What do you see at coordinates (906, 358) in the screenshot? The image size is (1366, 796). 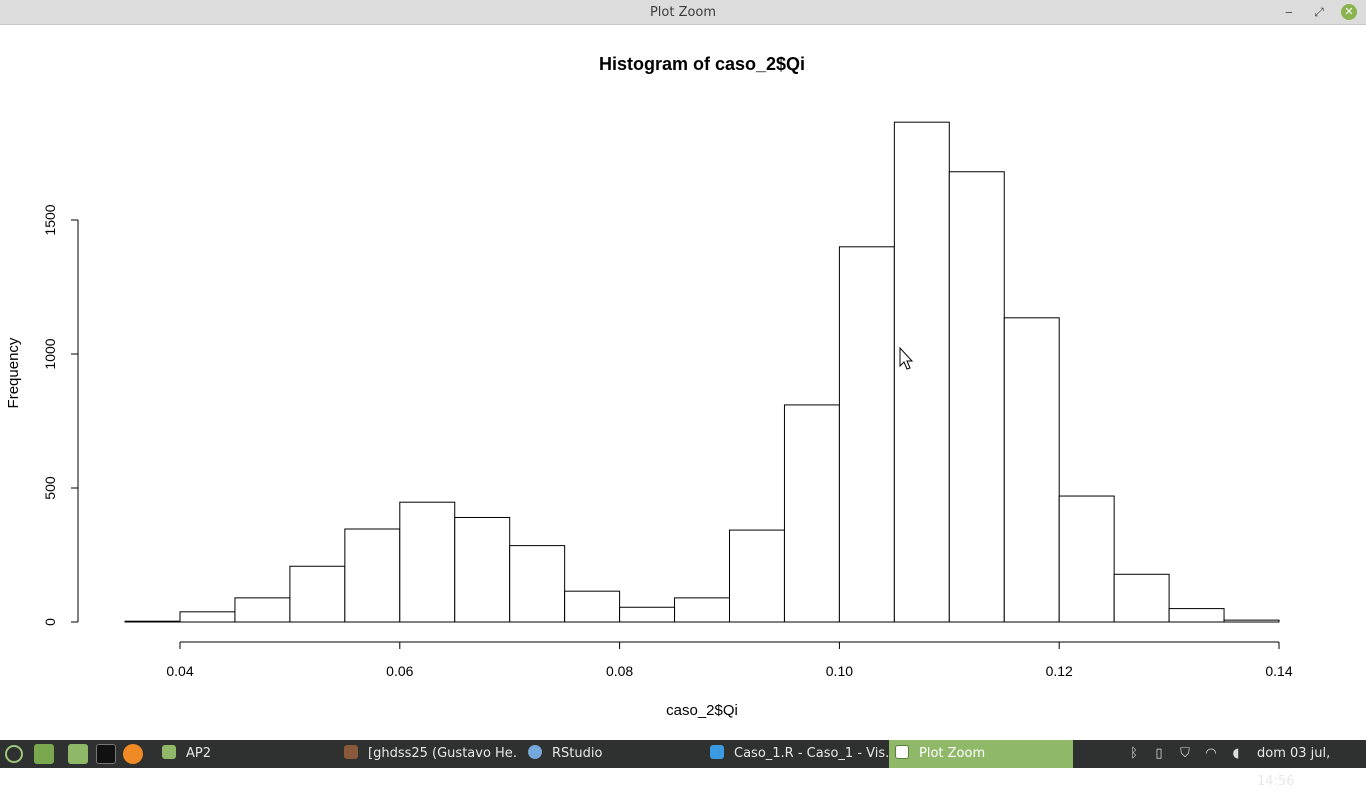 I see `mouse-cursor-icon` at bounding box center [906, 358].